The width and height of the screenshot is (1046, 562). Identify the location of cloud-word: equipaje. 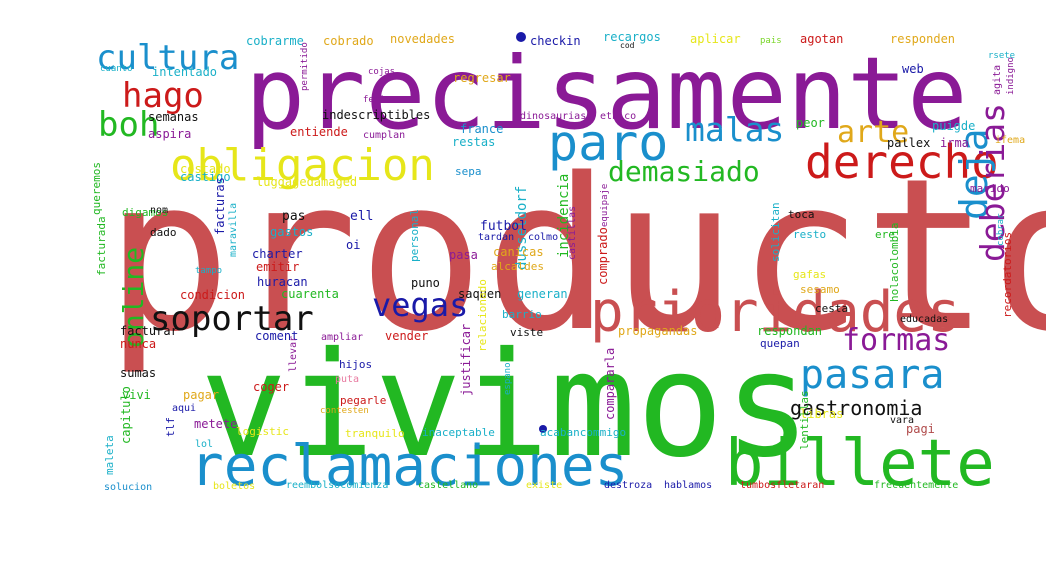
(605, 205).